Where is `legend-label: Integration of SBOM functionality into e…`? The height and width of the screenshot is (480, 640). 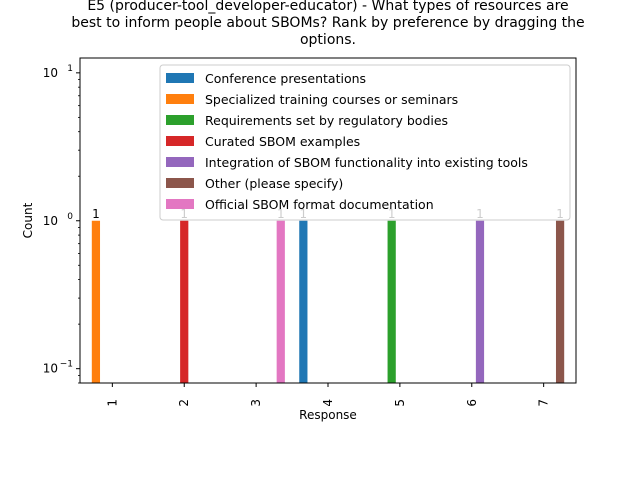 legend-label: Integration of SBOM functionality into e… is located at coordinates (366, 162).